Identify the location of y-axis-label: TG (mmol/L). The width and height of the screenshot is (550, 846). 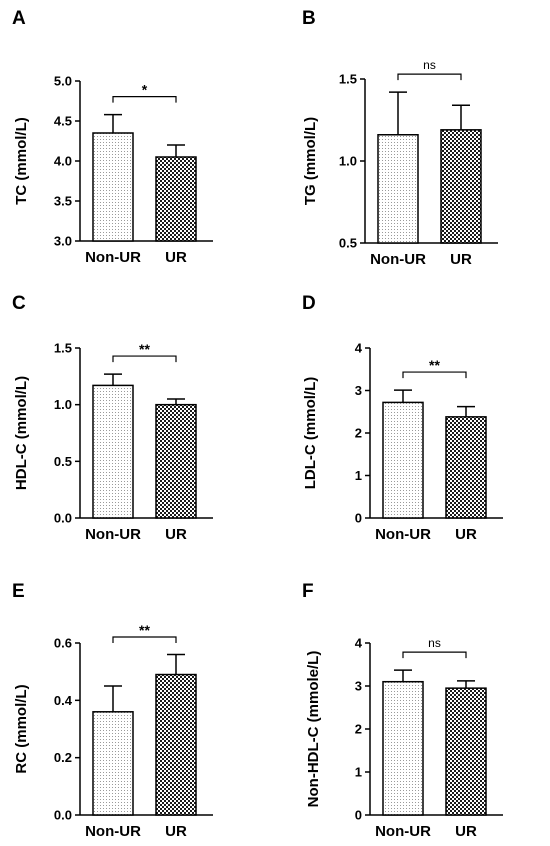
(310, 161).